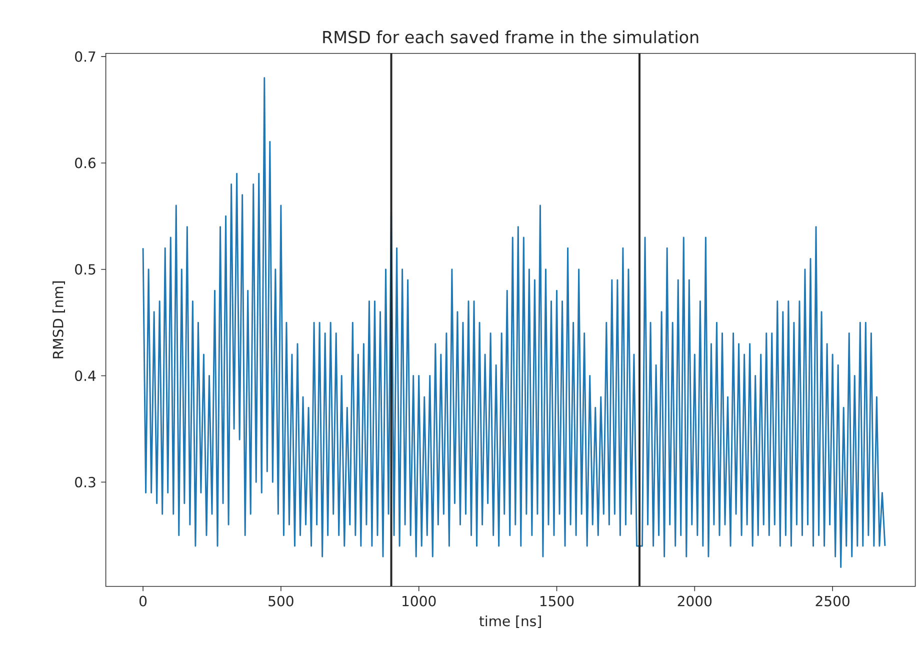  What do you see at coordinates (85, 269) in the screenshot?
I see `y-tick-label: 0.5` at bounding box center [85, 269].